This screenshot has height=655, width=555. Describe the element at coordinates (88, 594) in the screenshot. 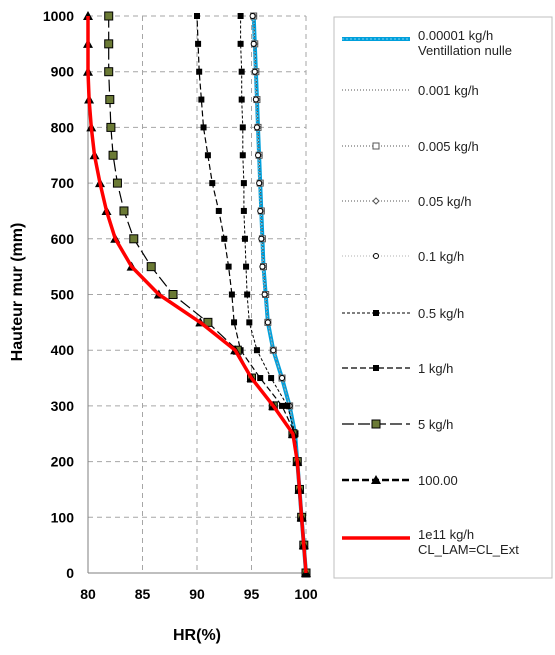

I see `x-tick-label: 80` at that location.